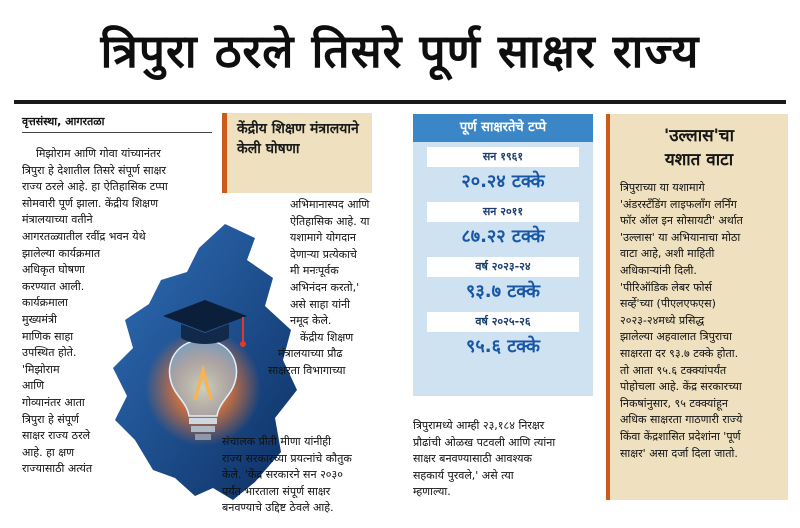 This screenshot has width=800, height=528. Describe the element at coordinates (503, 181) in the screenshot. I see `milestone-value: २०.२४ टक्के` at that location.